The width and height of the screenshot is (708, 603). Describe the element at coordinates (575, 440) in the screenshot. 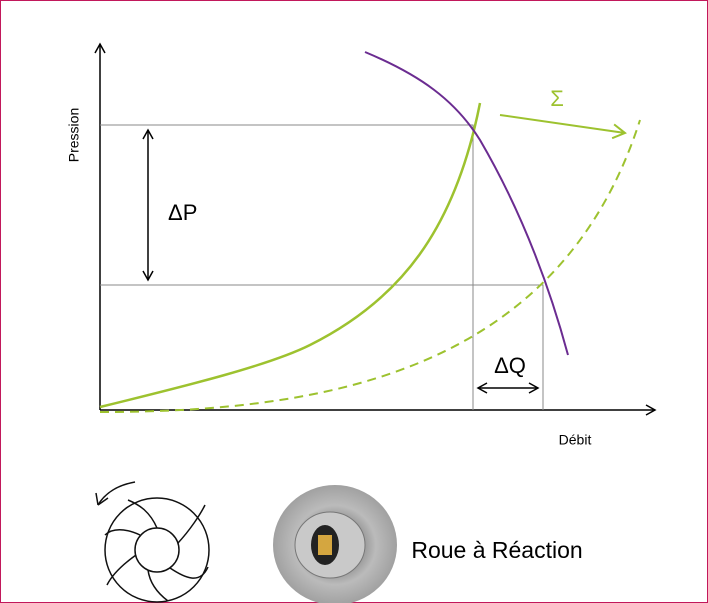

I see `x-label: Débit` at that location.